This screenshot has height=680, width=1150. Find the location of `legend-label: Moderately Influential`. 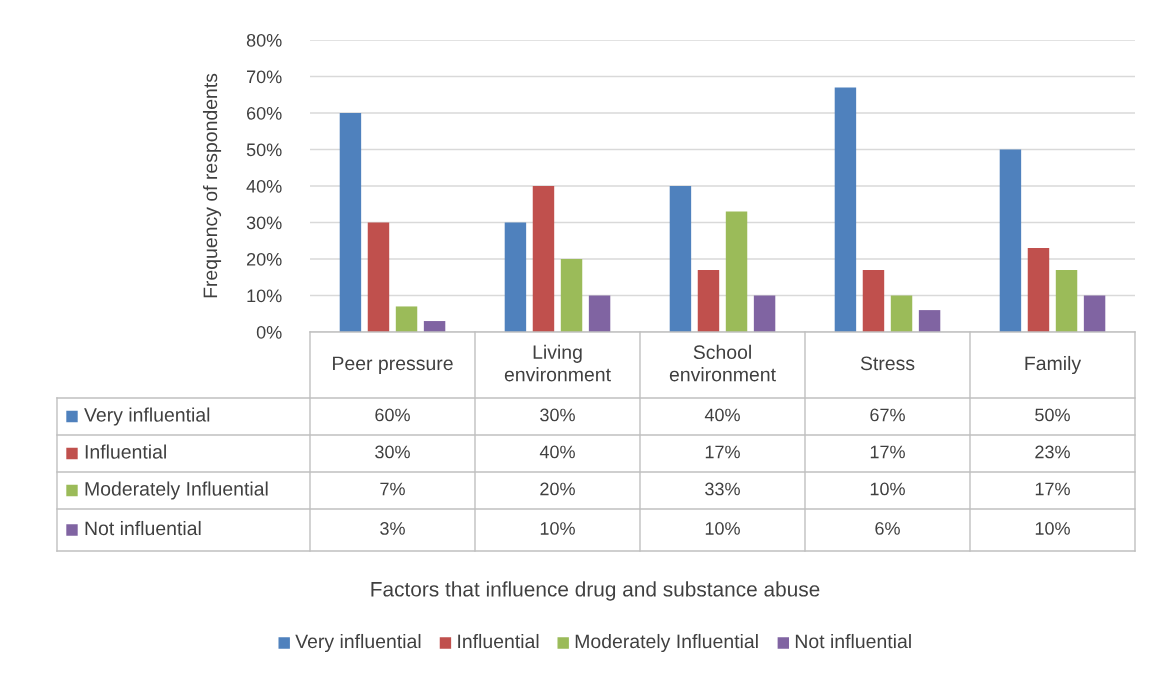

legend-label: Moderately Influential is located at coordinates (176, 490).